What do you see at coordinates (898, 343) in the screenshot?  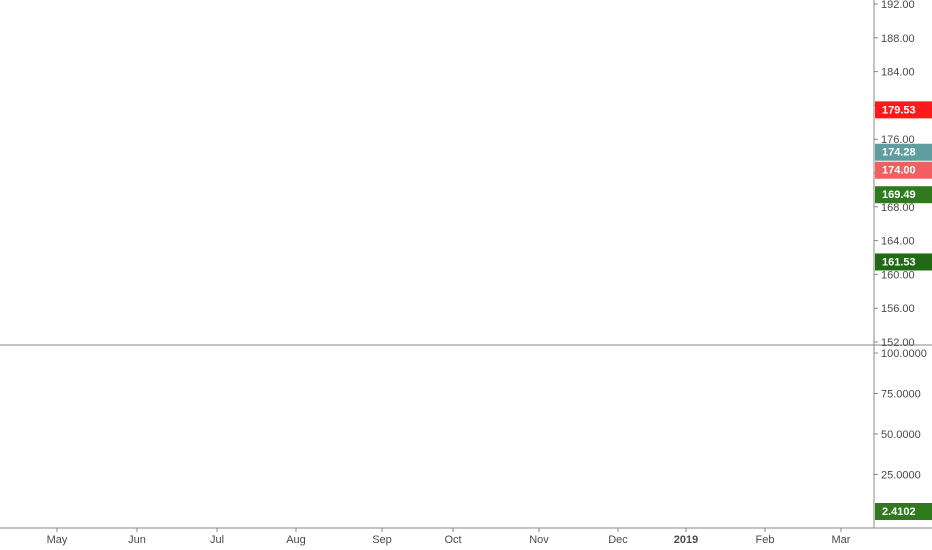 I see `price-tick-label: 152.00` at bounding box center [898, 343].